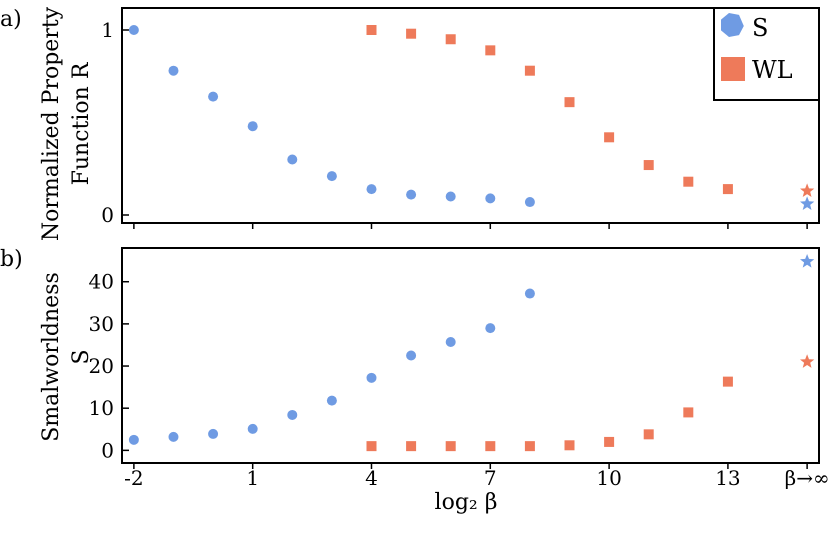  What do you see at coordinates (11, 259) in the screenshot?
I see `panel-b-label: b)` at bounding box center [11, 259].